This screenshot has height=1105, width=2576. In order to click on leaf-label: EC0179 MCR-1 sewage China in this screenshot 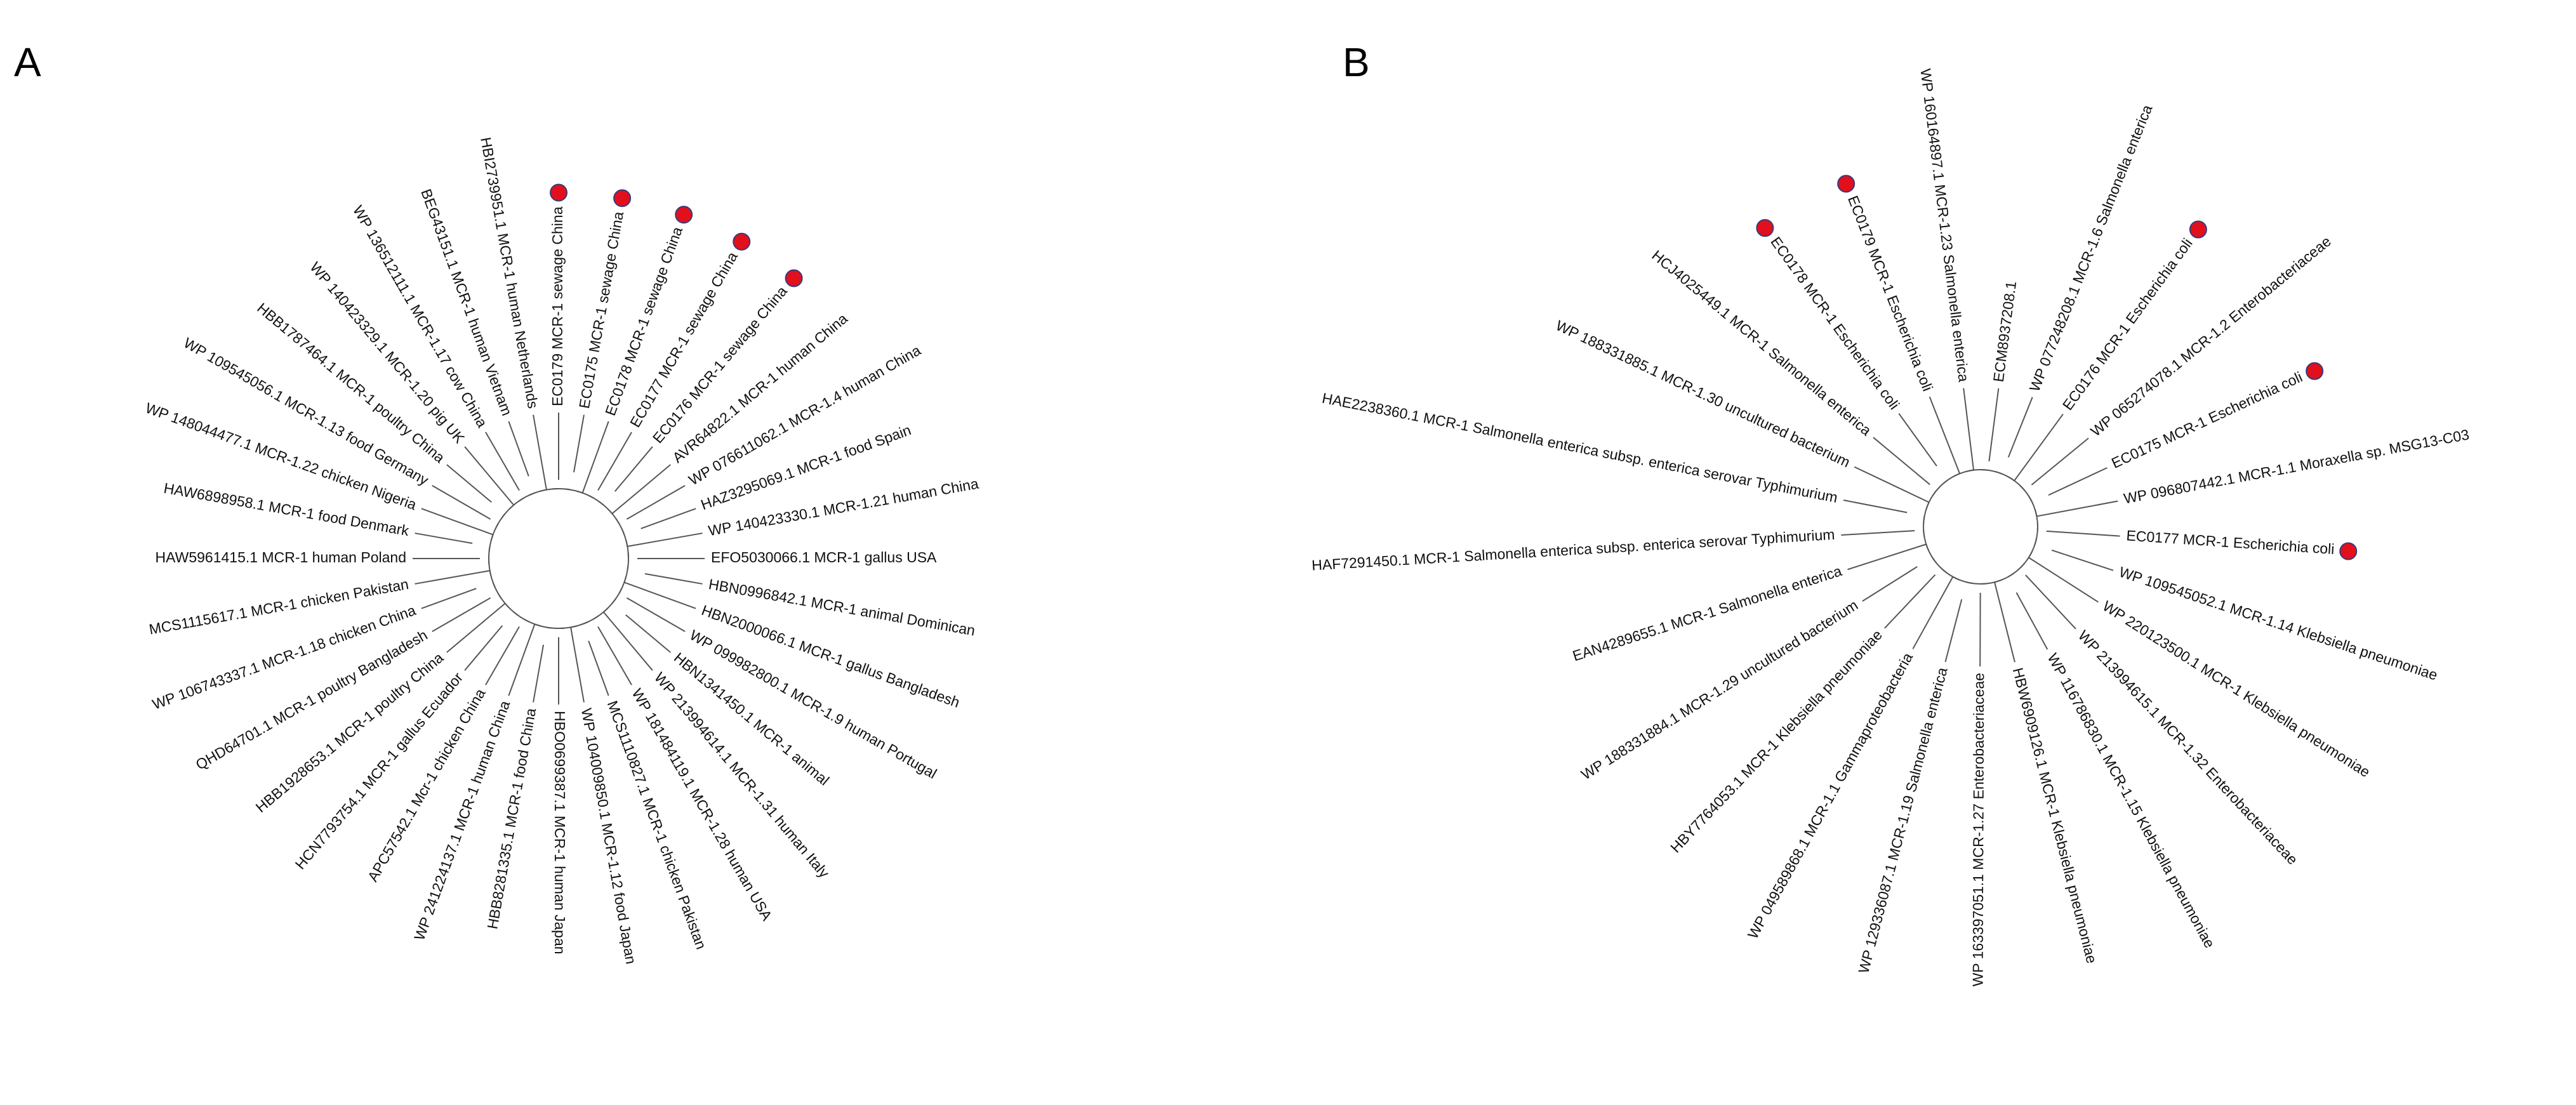, I will do `click(557, 306)`.